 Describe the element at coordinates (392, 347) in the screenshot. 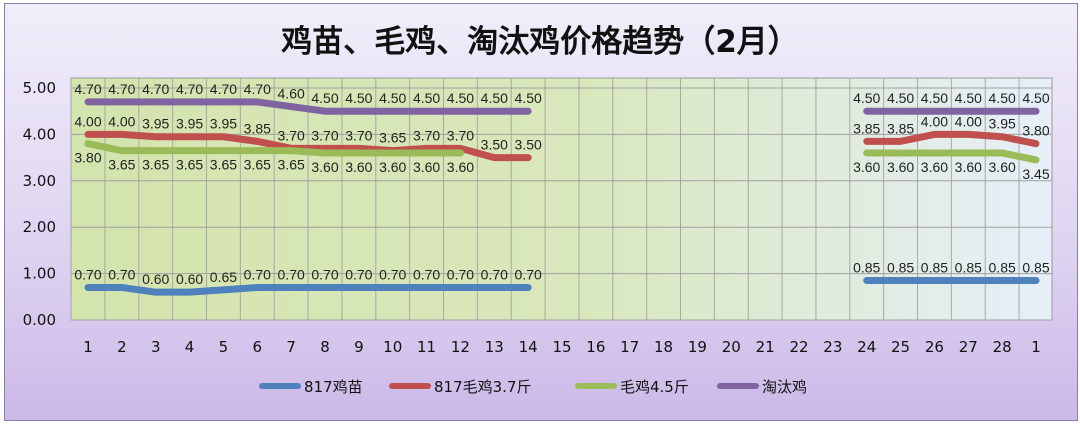

I see `x-tick-label: 10` at that location.